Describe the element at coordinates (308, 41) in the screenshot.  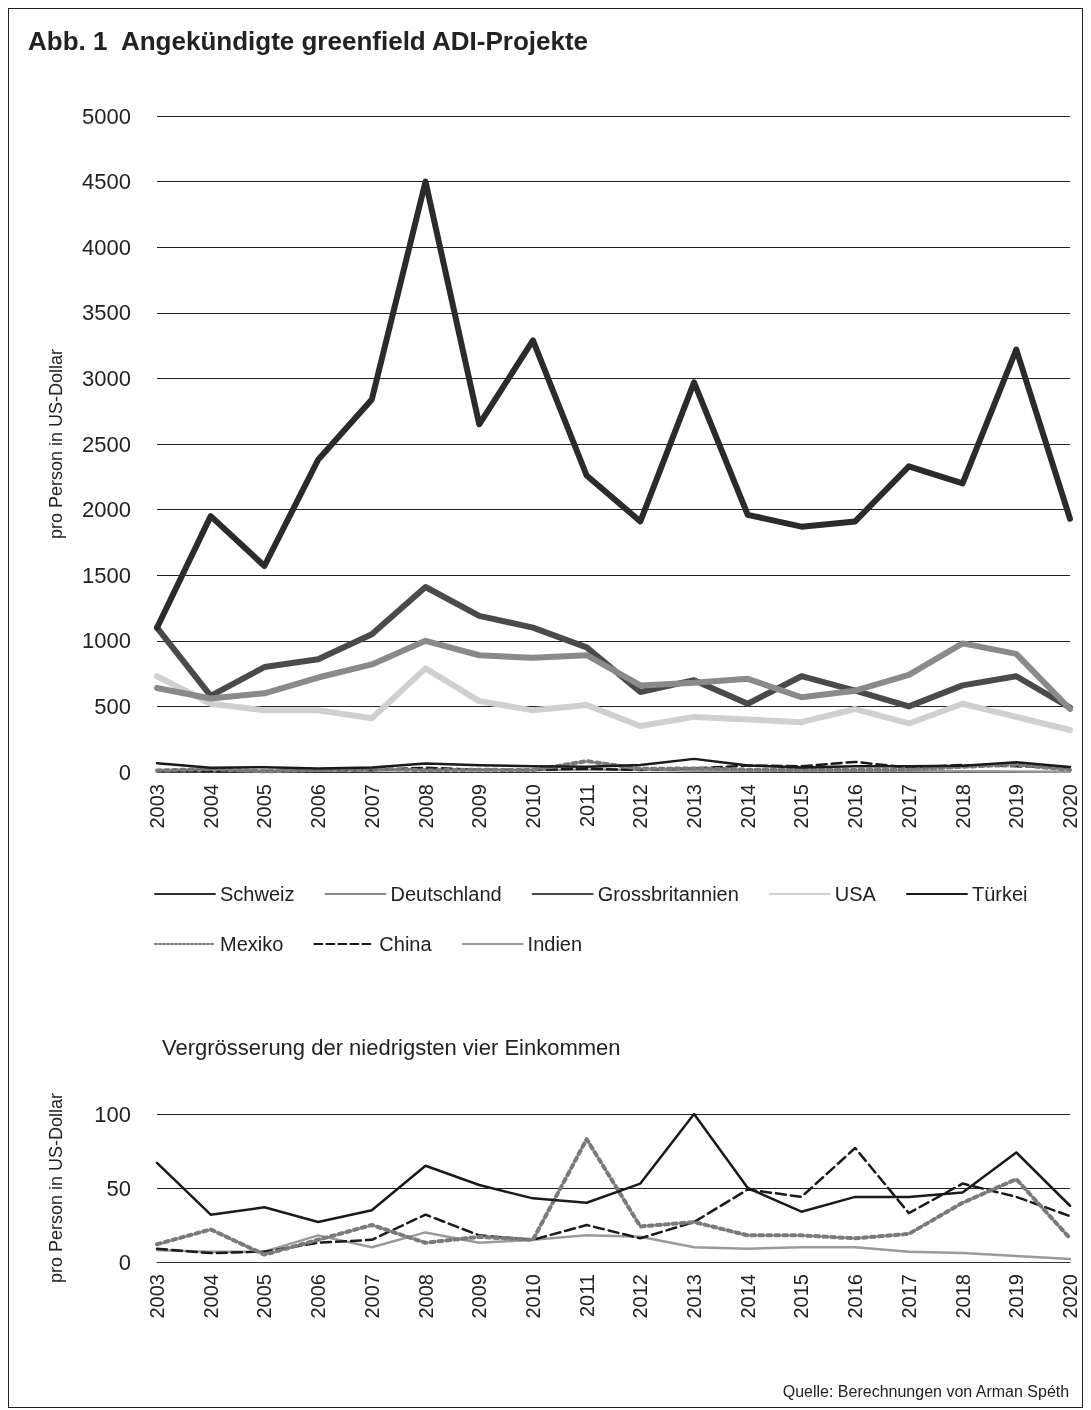
I see `chart-title: Abb. 1 Angekündigte greenfield ADI-Projekte` at that location.